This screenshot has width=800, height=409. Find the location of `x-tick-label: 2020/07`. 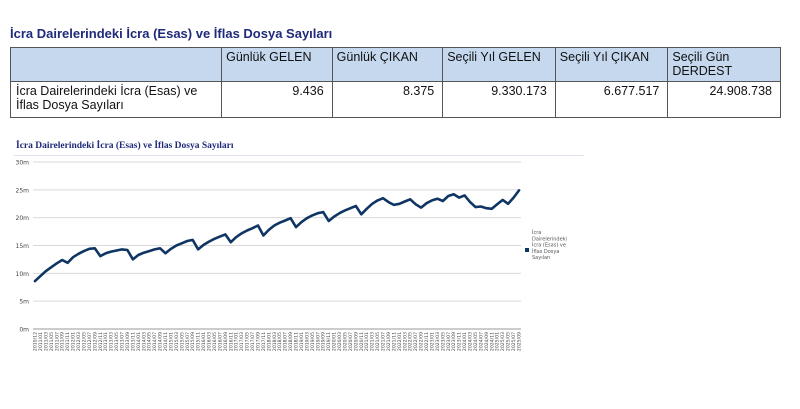

x-tick-label: 2020/07 is located at coordinates (351, 341).